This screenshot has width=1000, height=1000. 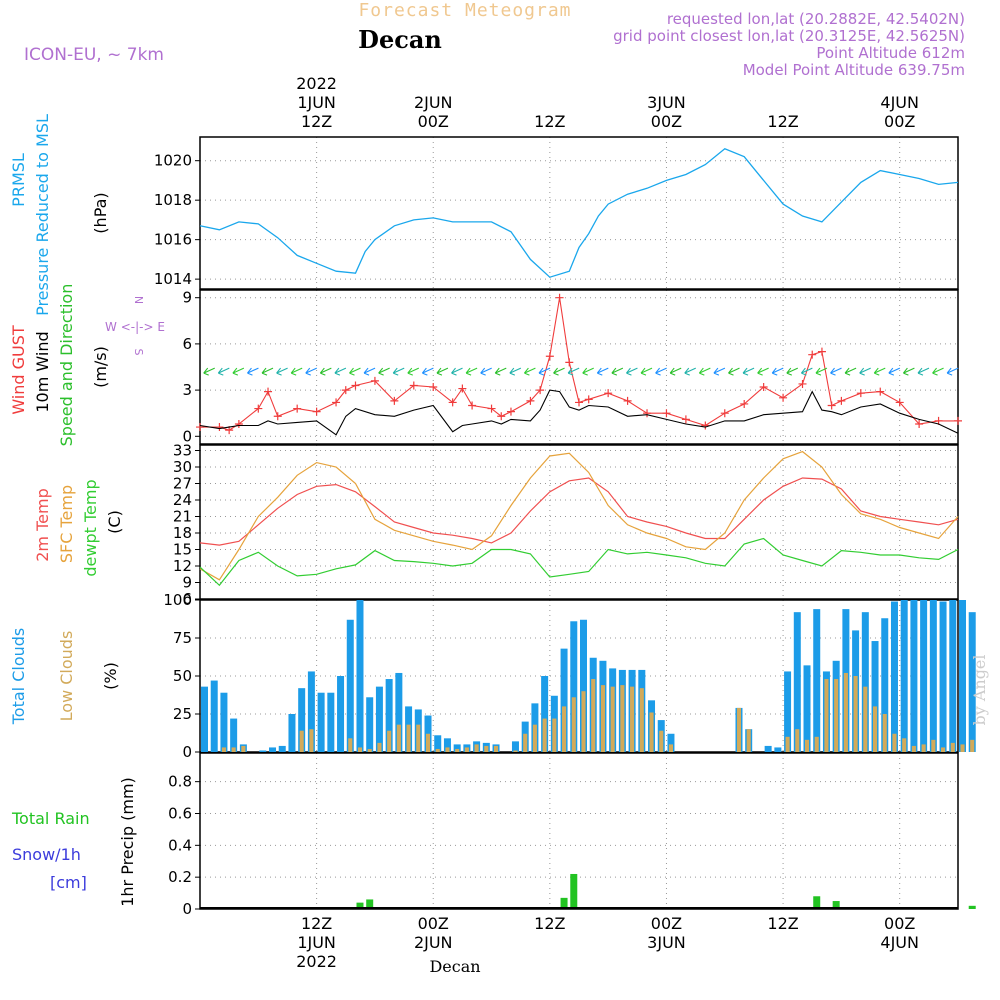 What do you see at coordinates (66, 676) in the screenshot?
I see `label-low-clouds: Low Clouds` at bounding box center [66, 676].